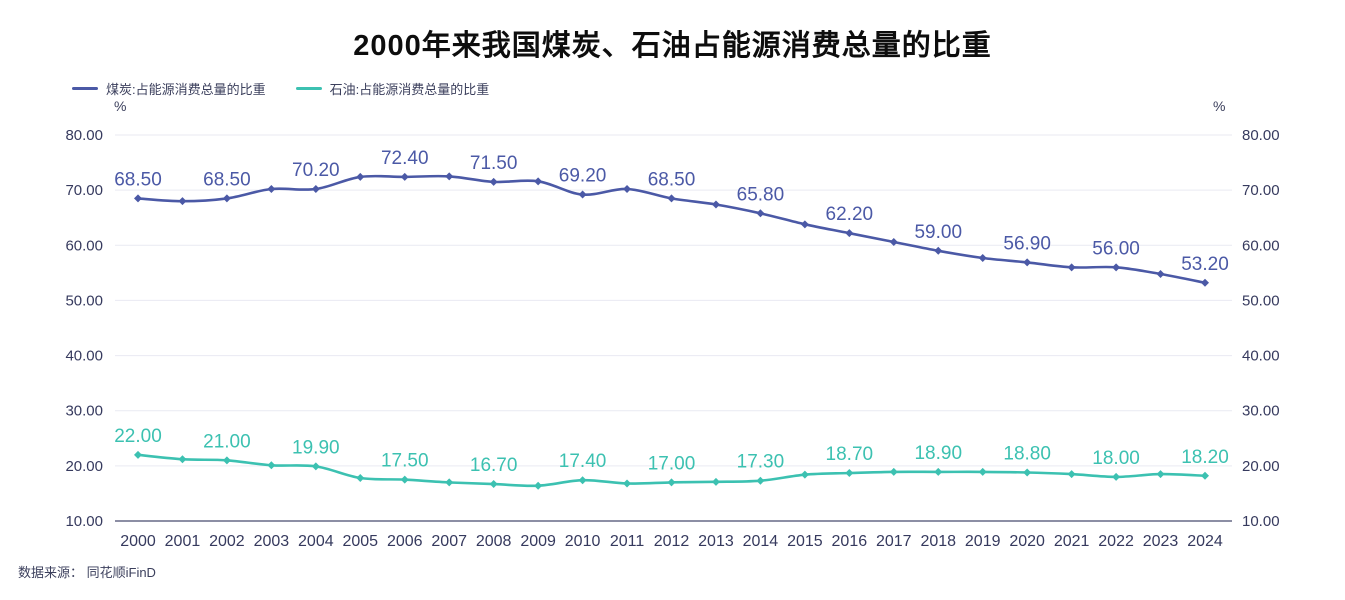  What do you see at coordinates (1219, 106) in the screenshot?
I see `right-axis-unit: %` at bounding box center [1219, 106].